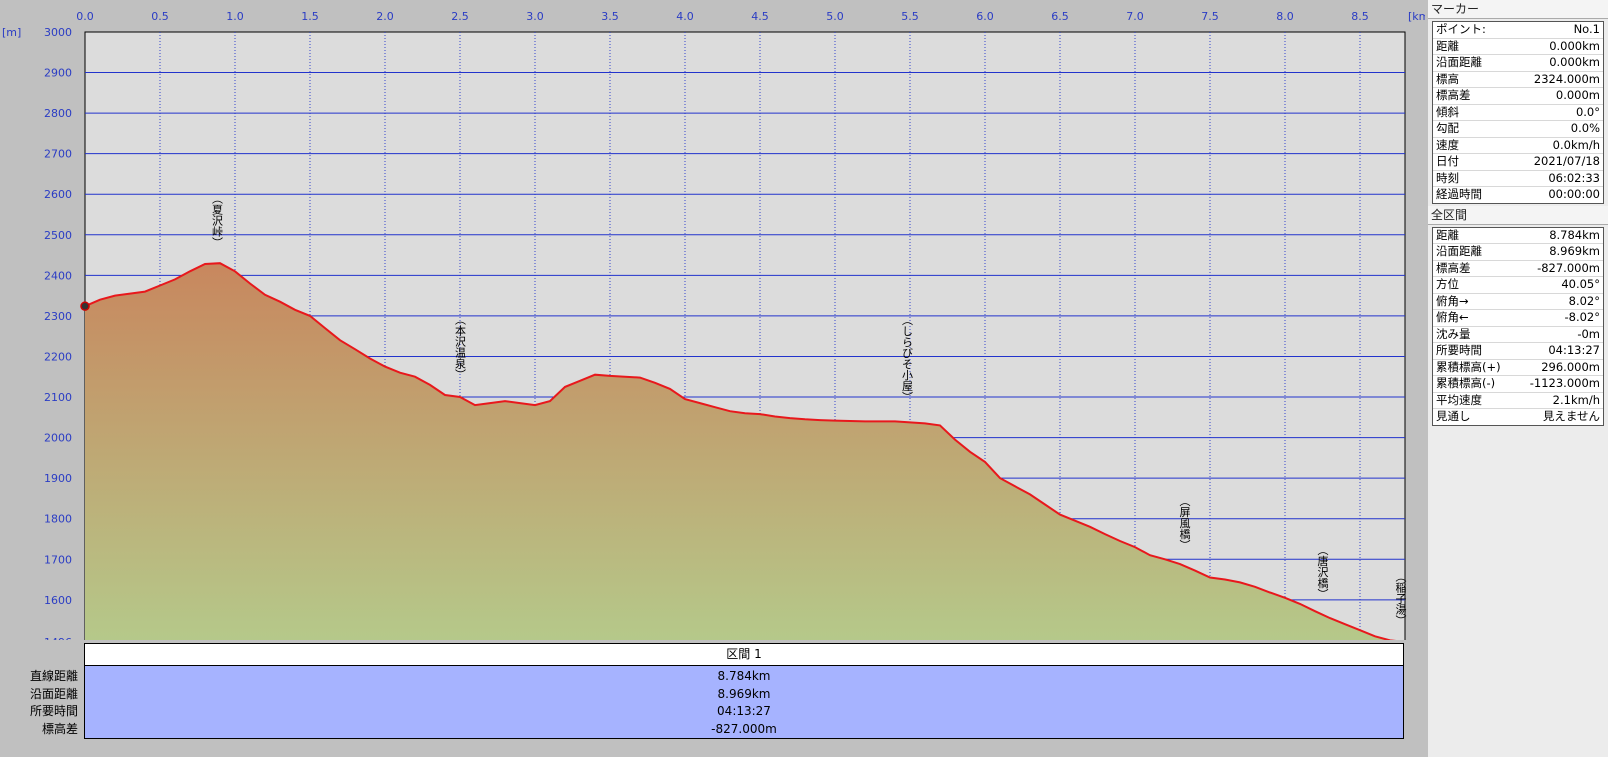  What do you see at coordinates (217, 220) in the screenshot?
I see `landmark-label: （夏沢峠）` at bounding box center [217, 220].